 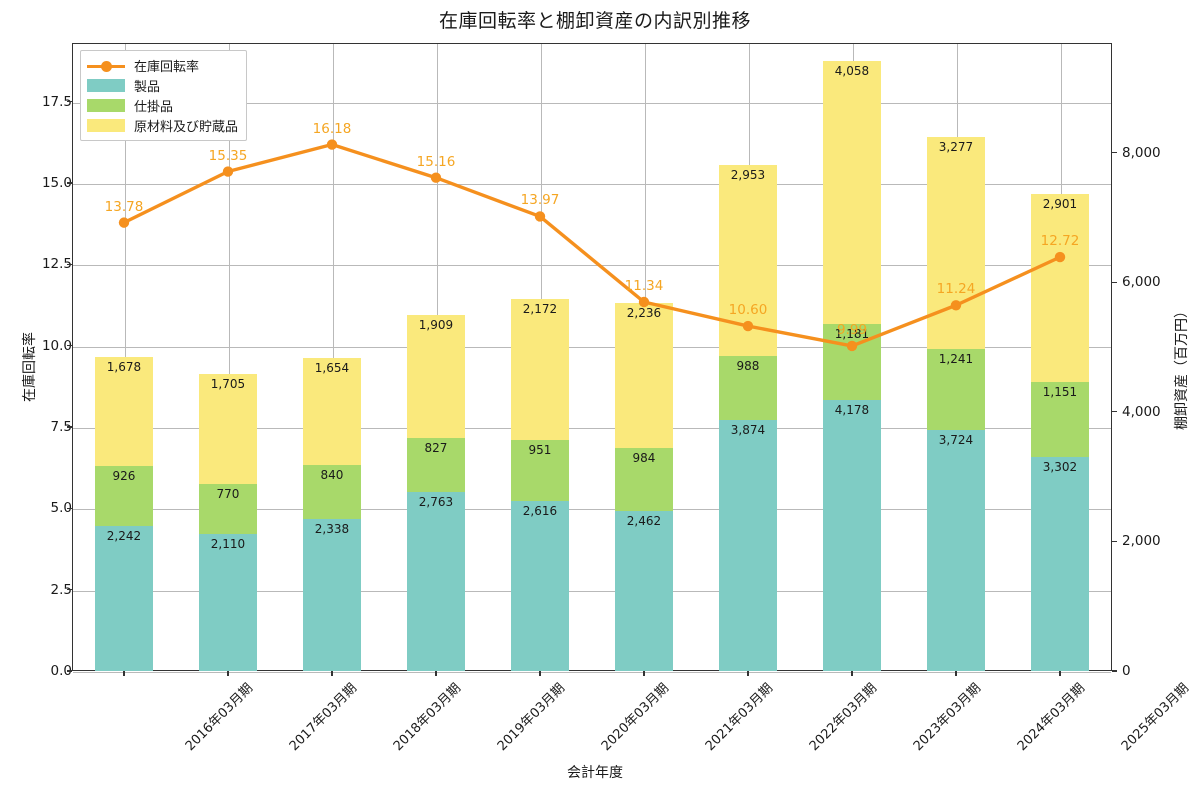 I want to click on x-tick-label: 2023年03月期, so click(x=947, y=717).